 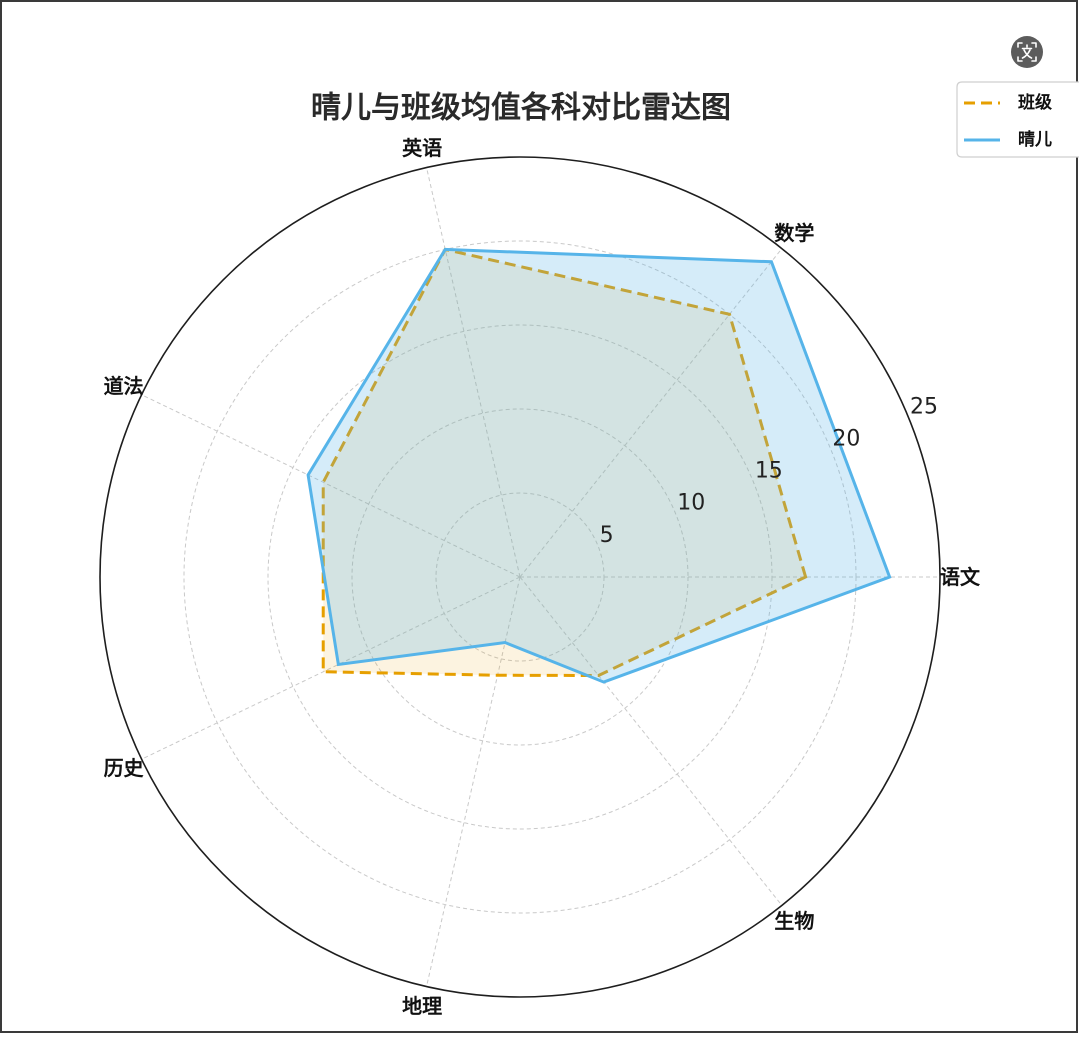 What do you see at coordinates (1035, 140) in the screenshot?
I see `legend-label-qinger: 晴儿` at bounding box center [1035, 140].